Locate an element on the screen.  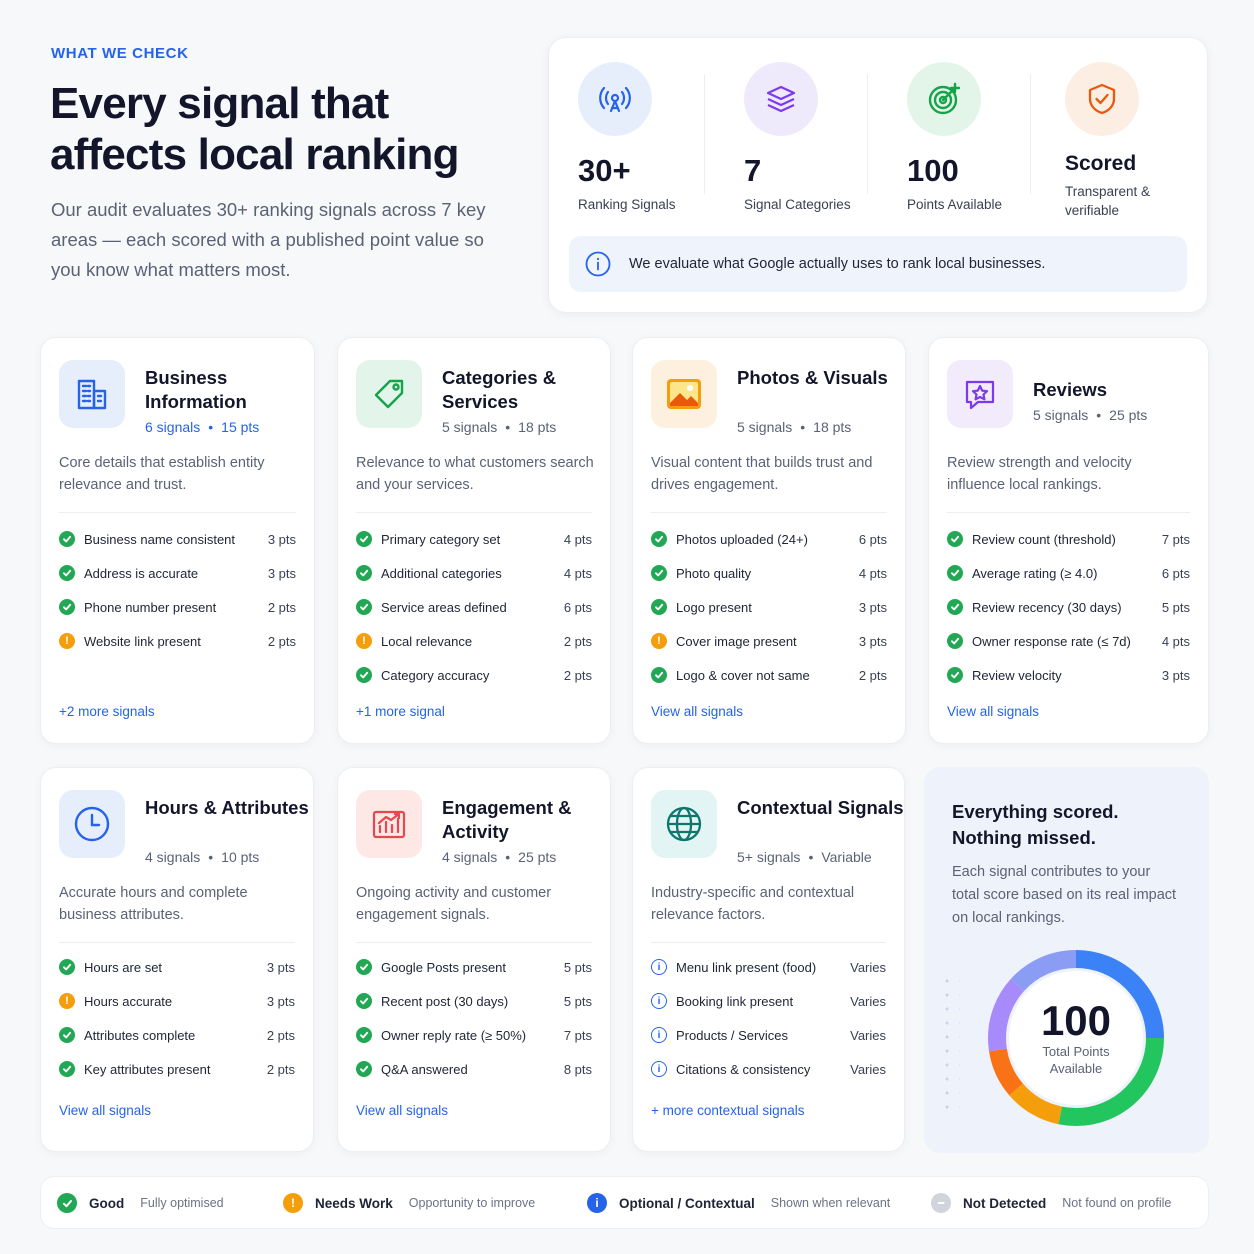
stat-value: 7 is located at coordinates (753, 170).